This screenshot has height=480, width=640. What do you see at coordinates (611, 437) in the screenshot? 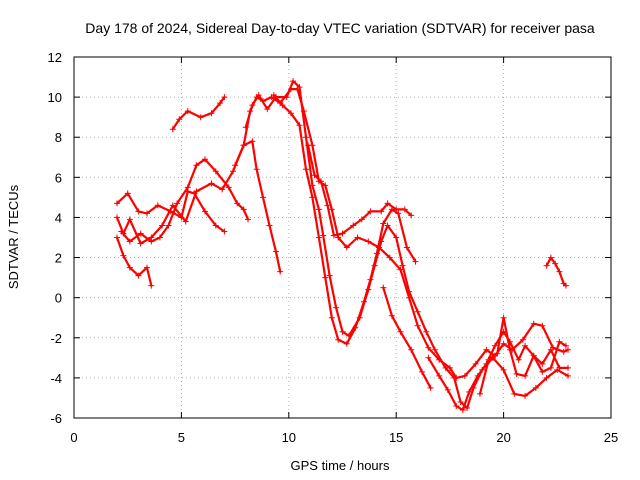
I see `x-tick-label: 25` at bounding box center [611, 437].